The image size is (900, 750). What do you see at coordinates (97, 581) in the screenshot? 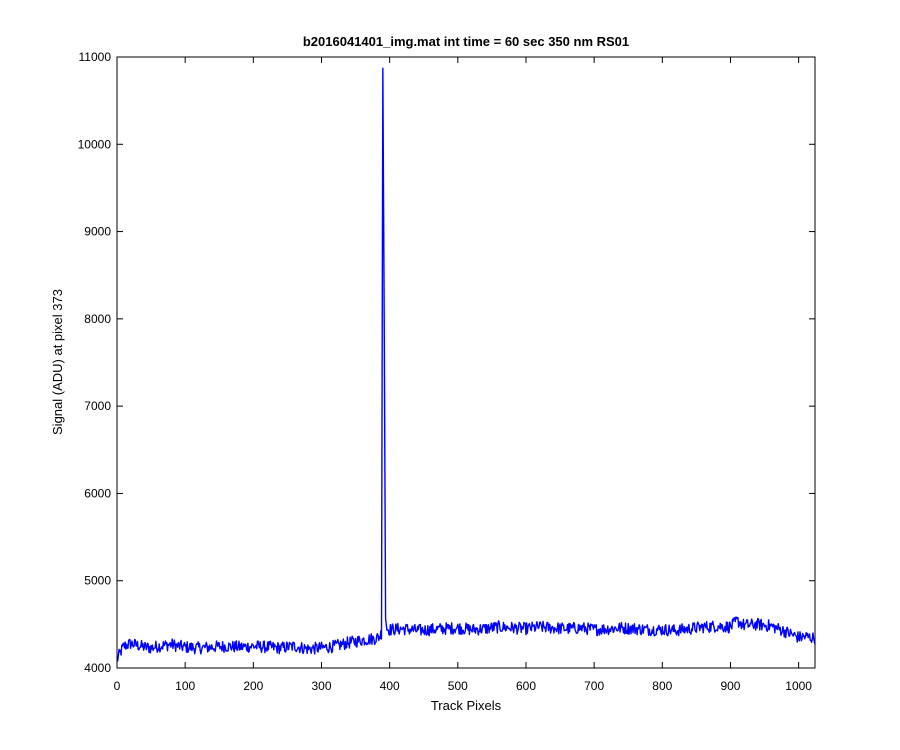
I see `y-tick-label: 5000` at bounding box center [97, 581].